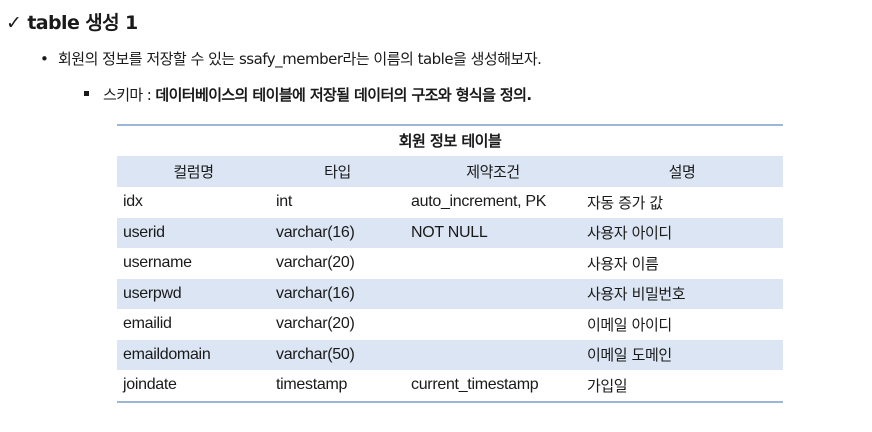 The width and height of the screenshot is (872, 432). I want to click on cell-type: timestamp, so click(337, 386).